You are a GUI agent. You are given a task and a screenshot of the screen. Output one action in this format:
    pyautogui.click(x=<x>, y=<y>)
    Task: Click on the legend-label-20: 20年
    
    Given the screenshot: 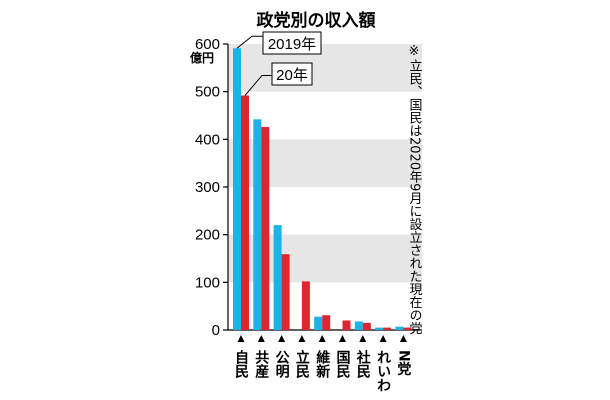 What is the action you would take?
    pyautogui.click(x=292, y=75)
    